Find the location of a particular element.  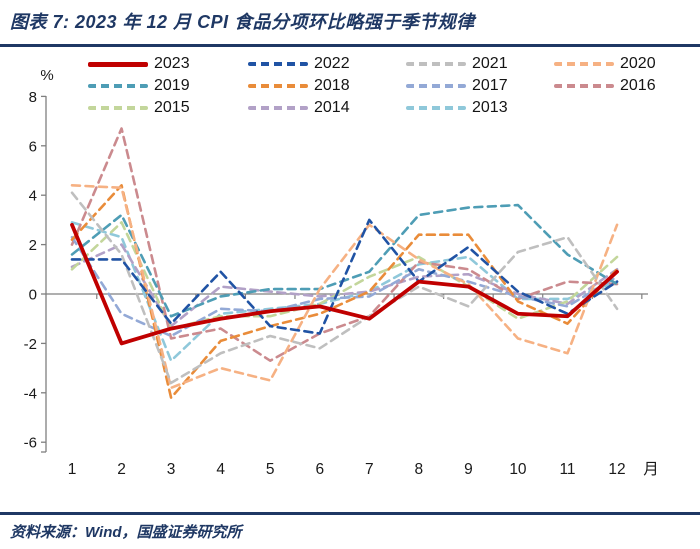

legend-item-2015: 2015 is located at coordinates (168, 108).